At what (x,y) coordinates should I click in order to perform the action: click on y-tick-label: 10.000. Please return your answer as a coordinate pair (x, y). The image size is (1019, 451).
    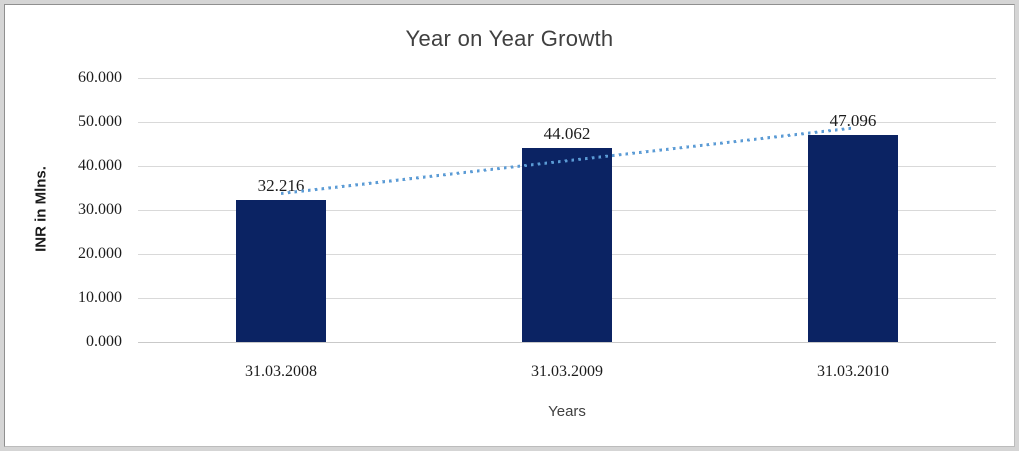
    Looking at the image, I should click on (100, 297).